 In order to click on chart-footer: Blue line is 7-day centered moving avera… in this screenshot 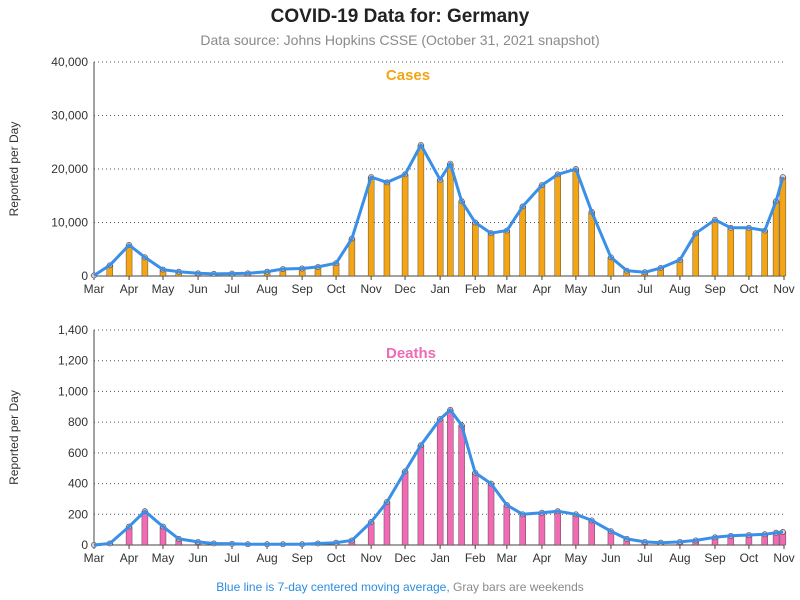, I will do `click(400, 587)`.